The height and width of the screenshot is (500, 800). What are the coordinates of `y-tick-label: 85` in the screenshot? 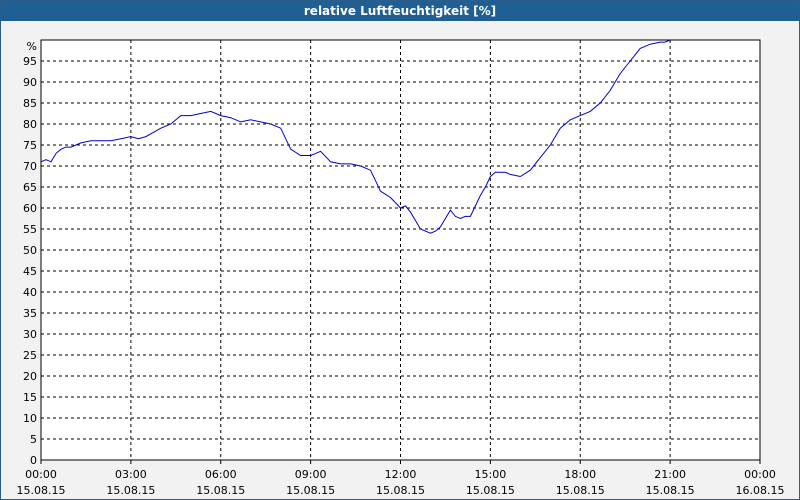 It's located at (30, 103).